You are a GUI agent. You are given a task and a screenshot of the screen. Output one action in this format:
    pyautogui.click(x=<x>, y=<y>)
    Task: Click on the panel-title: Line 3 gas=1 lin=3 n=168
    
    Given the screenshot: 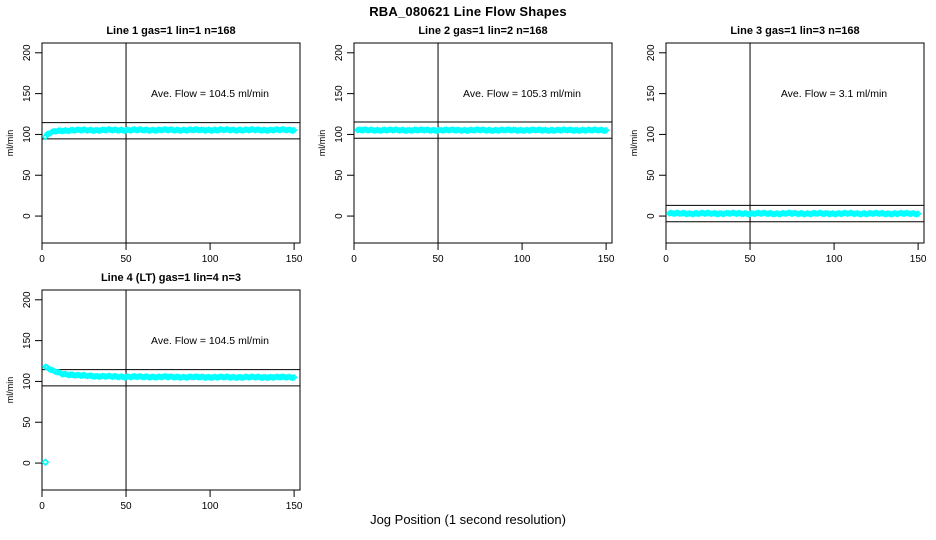 What is the action you would take?
    pyautogui.click(x=794, y=31)
    